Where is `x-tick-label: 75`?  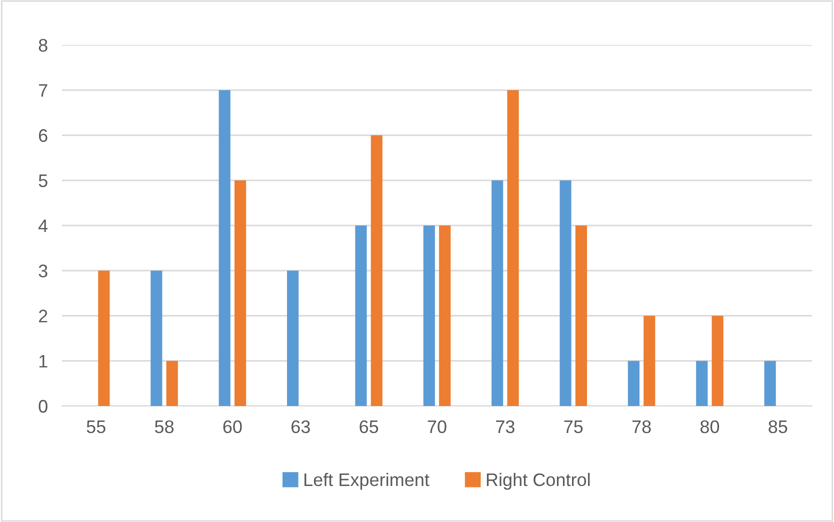
x-tick-label: 75 is located at coordinates (573, 427).